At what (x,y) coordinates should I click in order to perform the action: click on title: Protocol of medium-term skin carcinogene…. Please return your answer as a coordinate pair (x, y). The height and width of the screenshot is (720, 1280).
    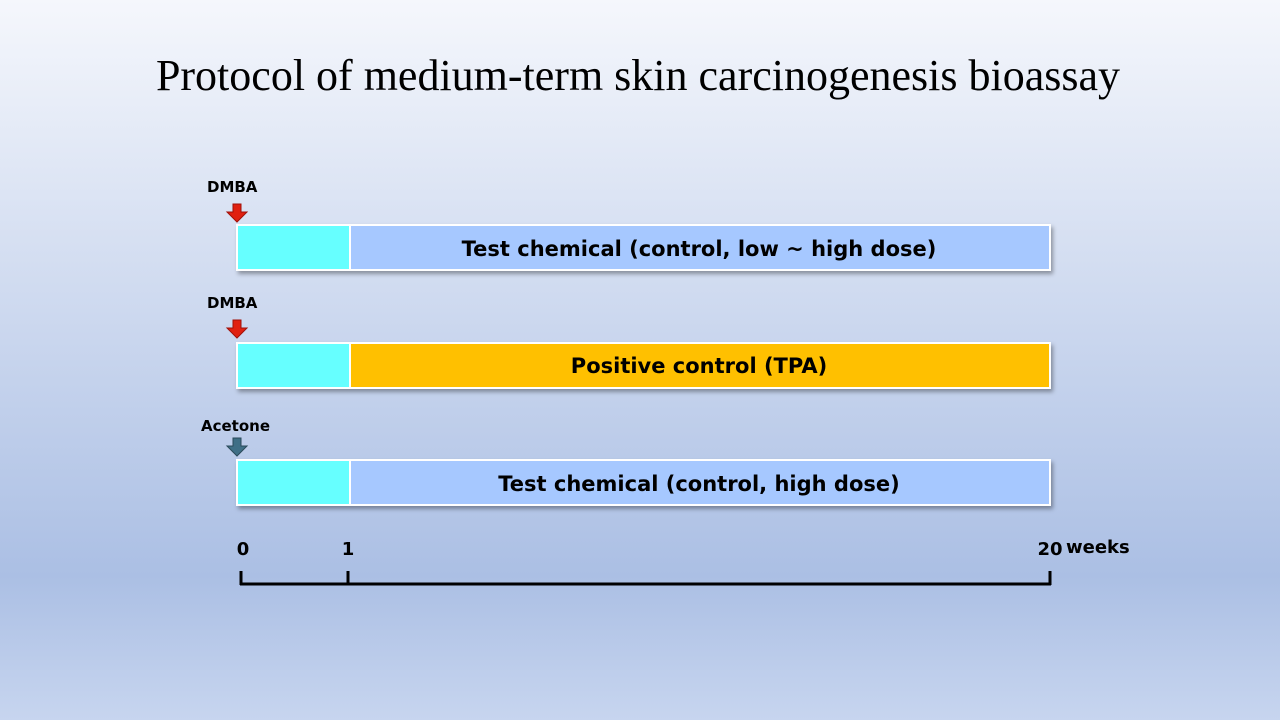
    Looking at the image, I should click on (638, 75).